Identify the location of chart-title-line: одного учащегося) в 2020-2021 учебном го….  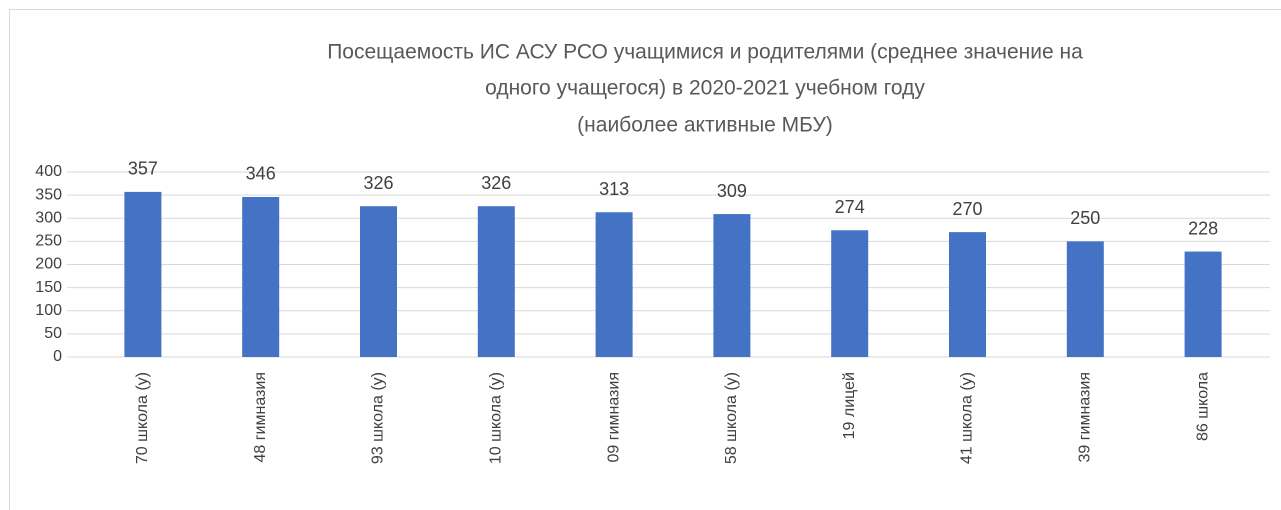
(705, 88).